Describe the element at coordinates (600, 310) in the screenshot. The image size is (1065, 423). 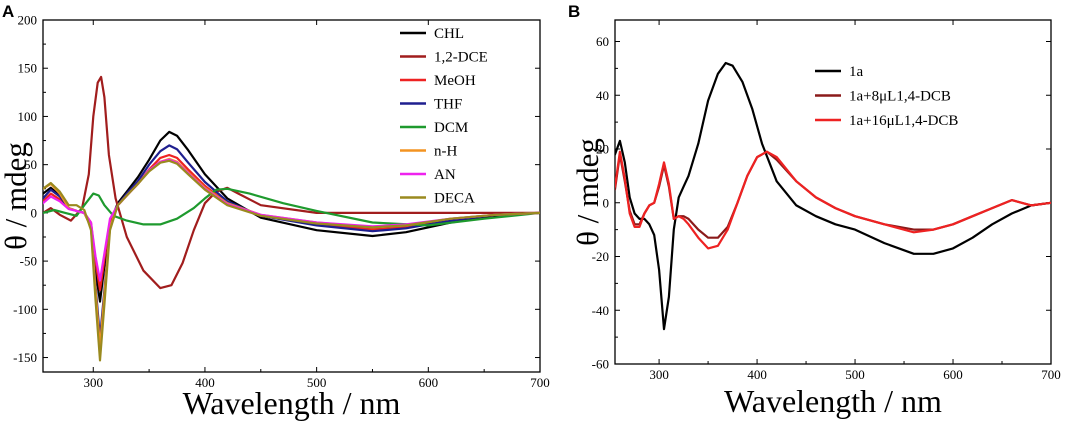
I see `y-tick-label: -40` at that location.